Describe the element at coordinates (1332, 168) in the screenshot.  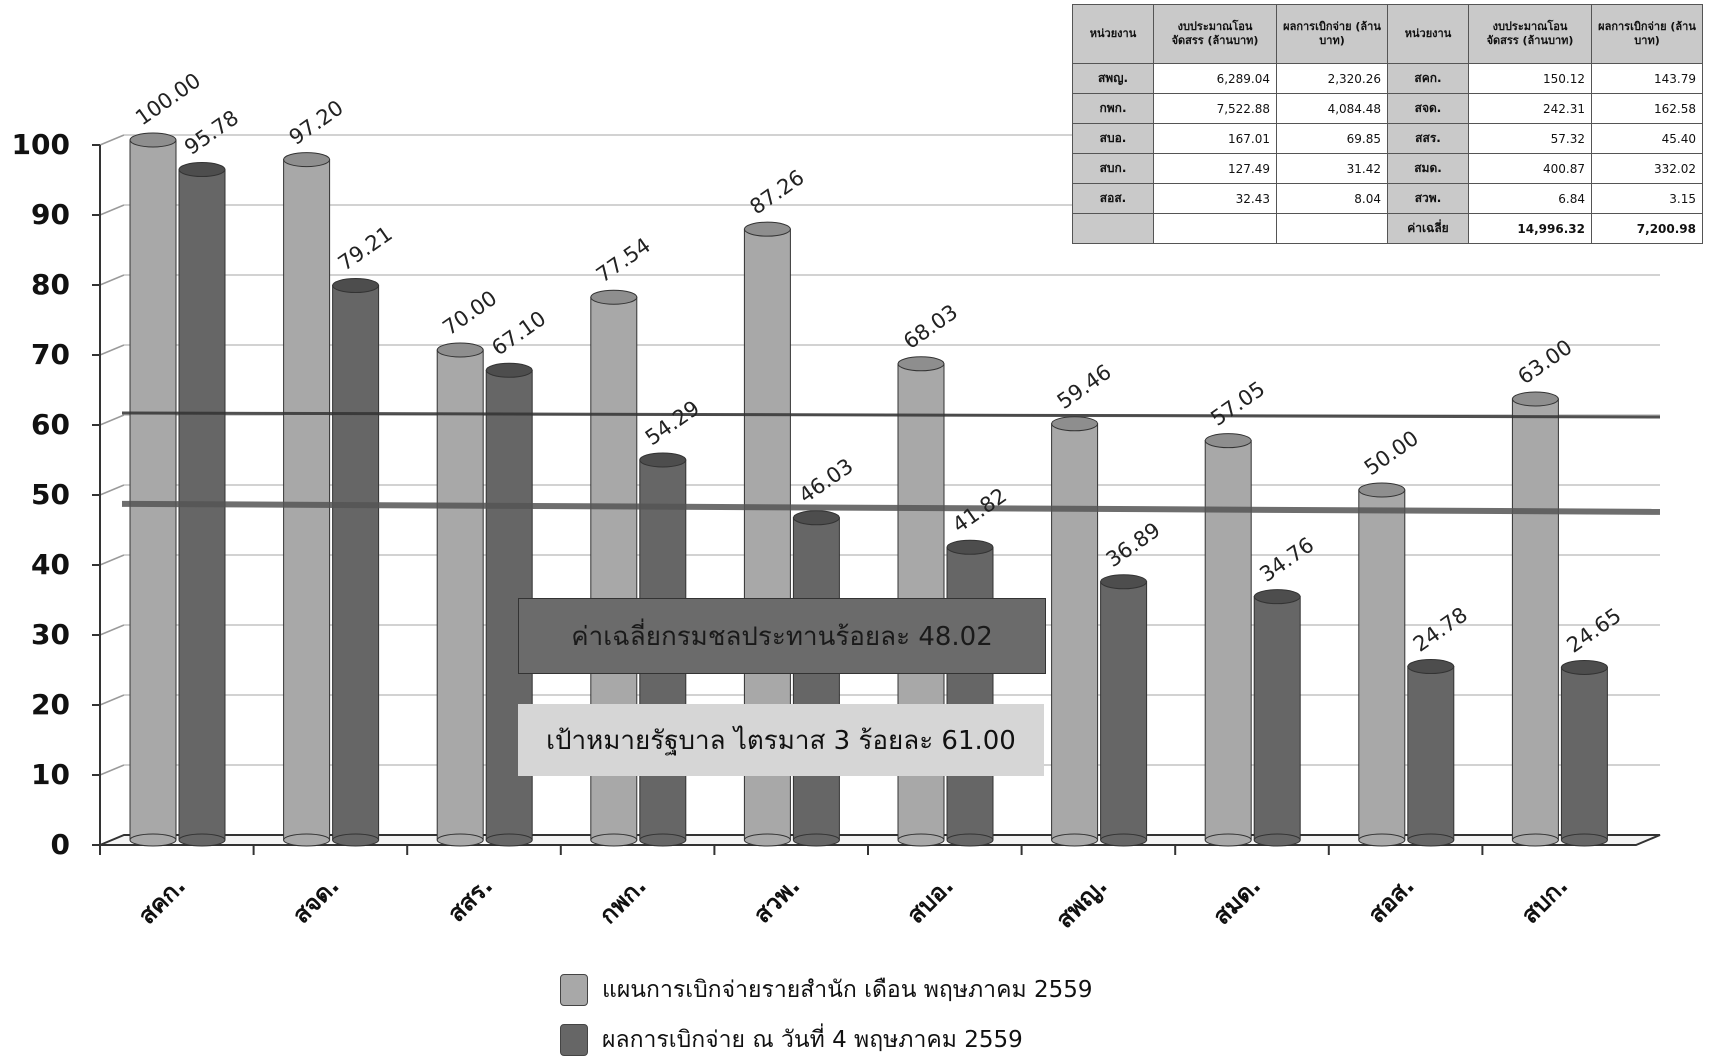
I see `table-cell: 31.42` at that location.